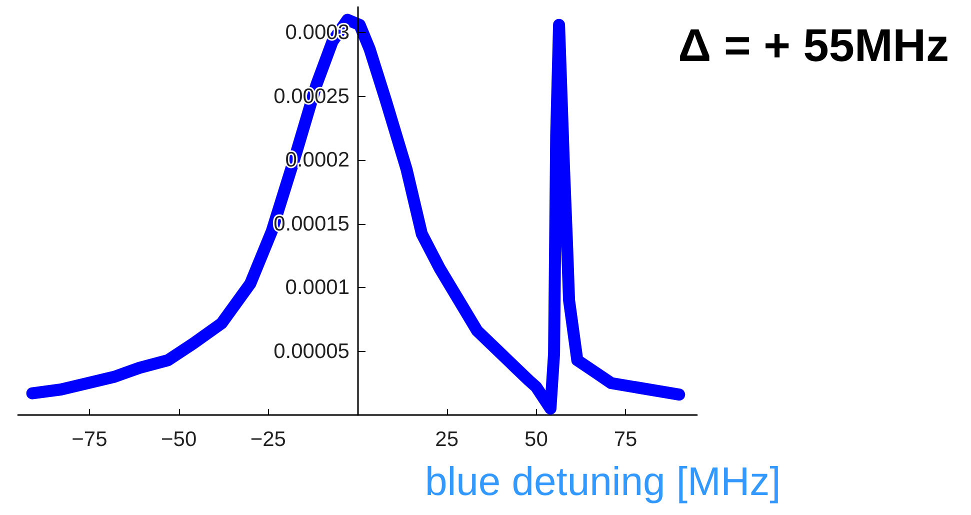  I want to click on y-tick-label: 0.00005, so click(312, 351).